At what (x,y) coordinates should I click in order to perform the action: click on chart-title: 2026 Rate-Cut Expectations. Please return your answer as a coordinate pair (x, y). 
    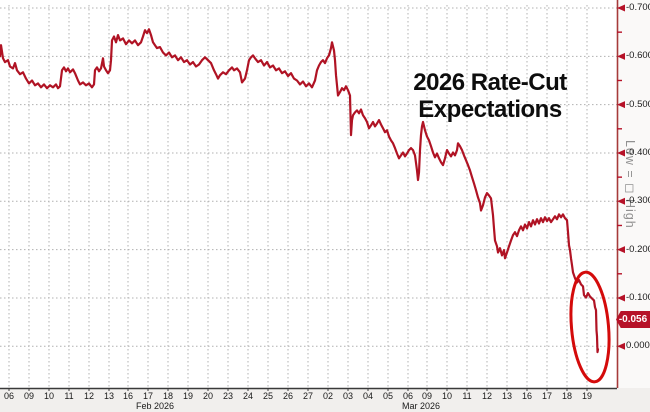
    Looking at the image, I should click on (490, 96).